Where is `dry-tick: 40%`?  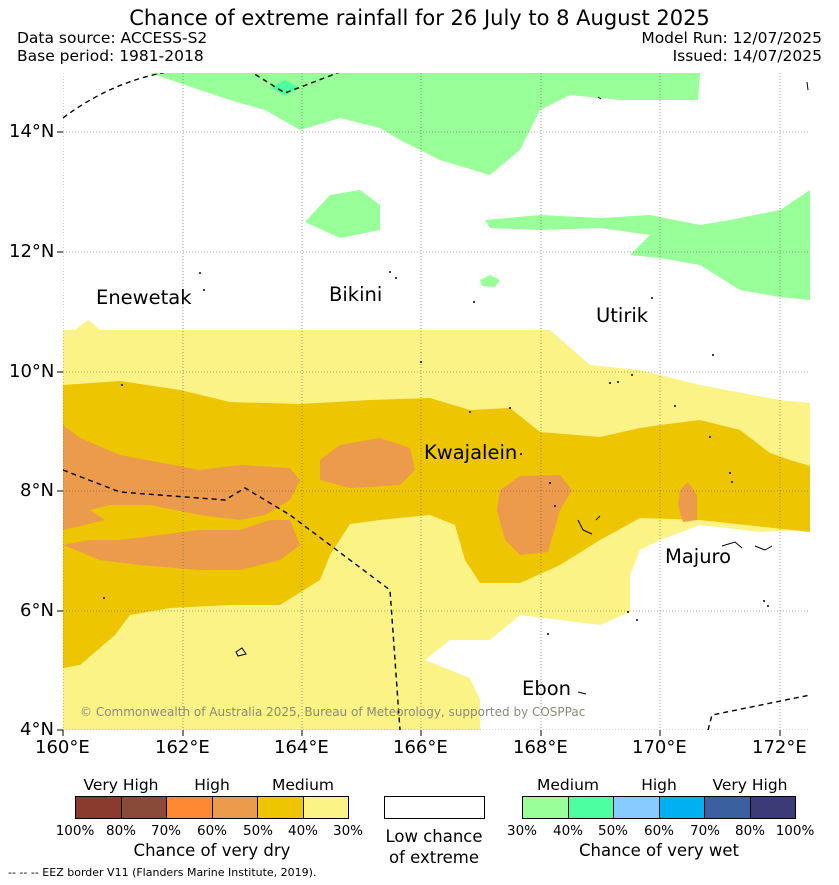 dry-tick: 40% is located at coordinates (303, 831).